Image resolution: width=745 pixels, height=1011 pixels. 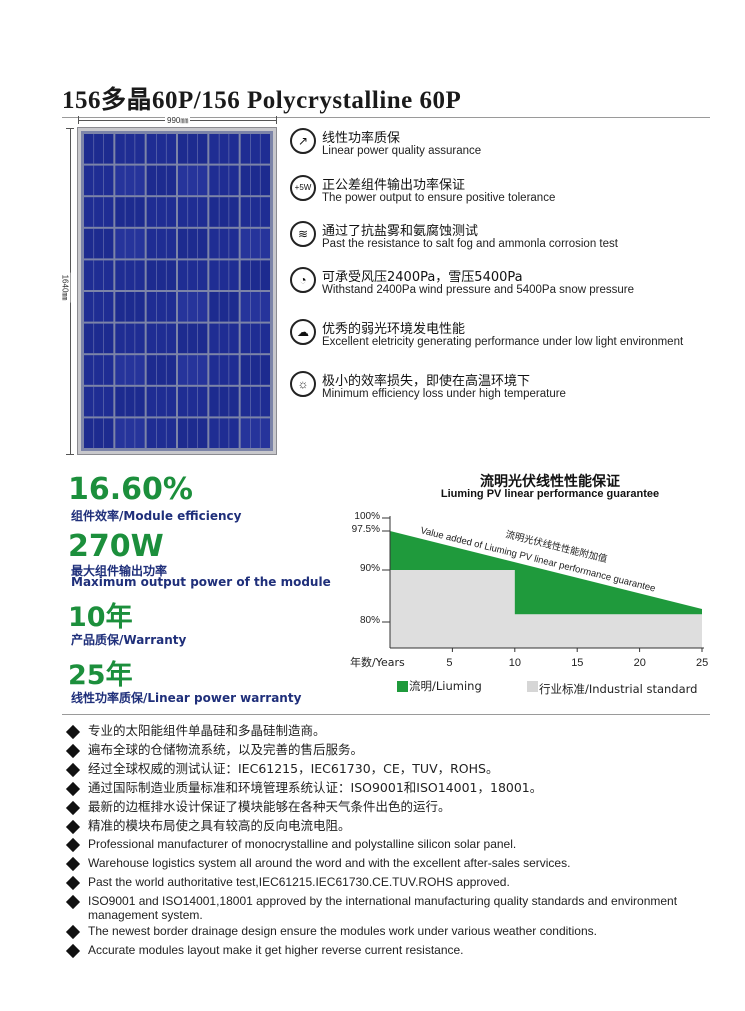 What do you see at coordinates (369, 620) in the screenshot?
I see `y-tick-label: 80%` at bounding box center [369, 620].